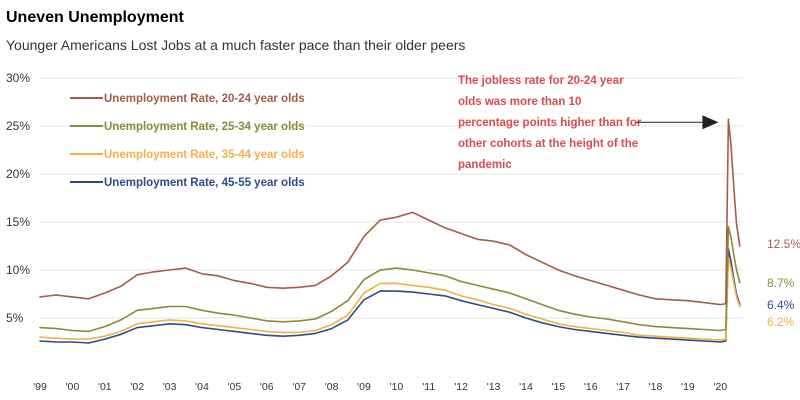 The height and width of the screenshot is (400, 800). Describe the element at coordinates (40, 387) in the screenshot. I see `x-tick-label: '99` at that location.